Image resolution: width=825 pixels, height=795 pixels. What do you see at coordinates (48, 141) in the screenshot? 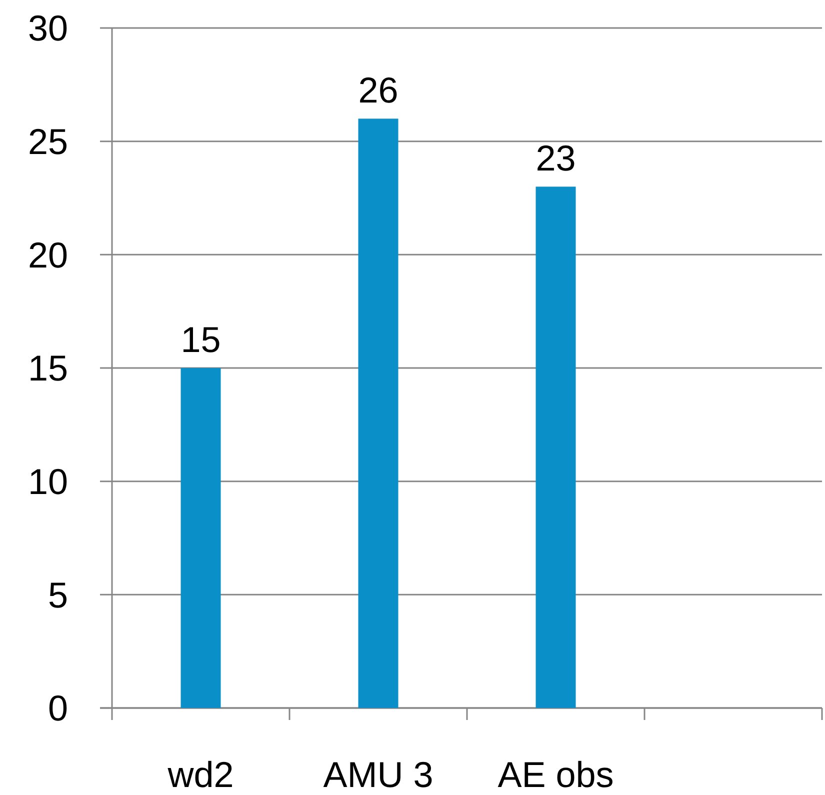
I see `y-tick-label: 25` at bounding box center [48, 141].